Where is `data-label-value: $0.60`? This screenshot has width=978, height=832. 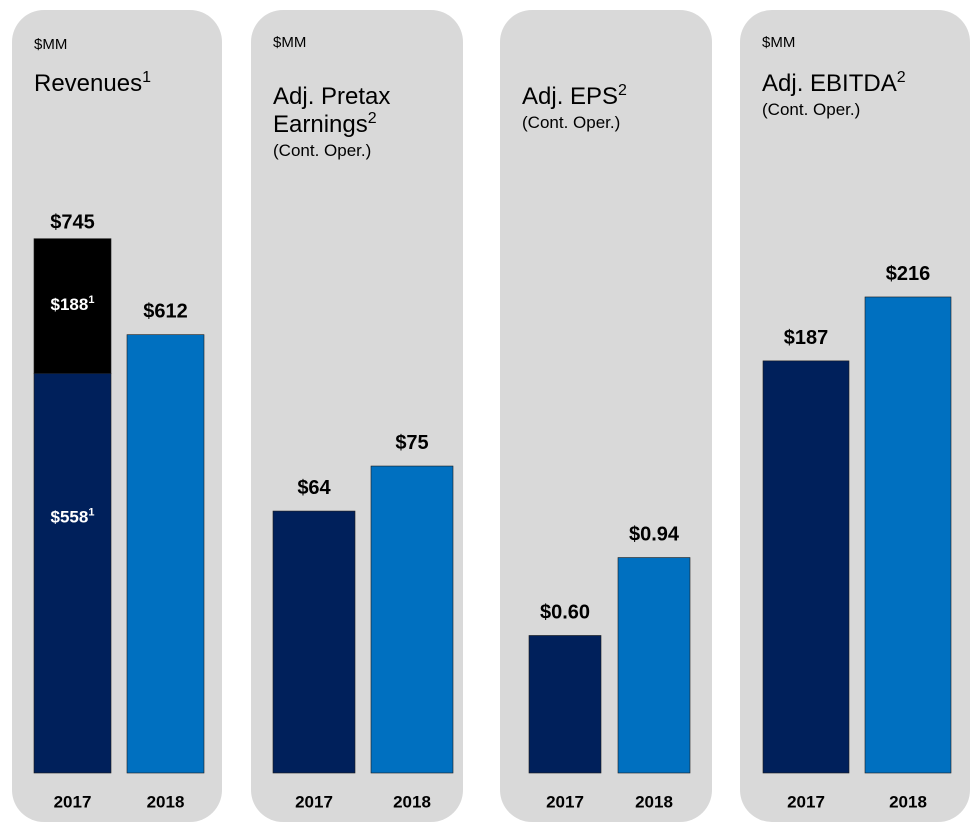
data-label-value: $0.60 is located at coordinates (565, 613).